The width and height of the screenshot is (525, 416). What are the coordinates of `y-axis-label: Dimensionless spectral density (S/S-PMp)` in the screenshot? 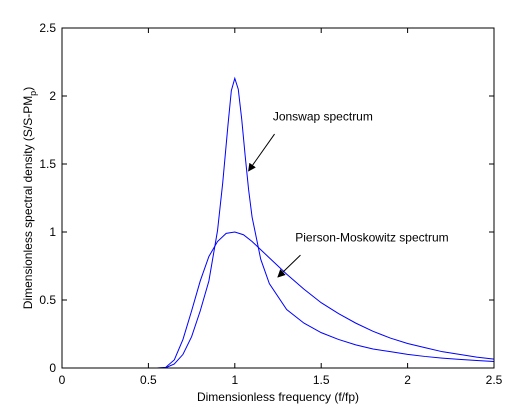 It's located at (29, 198).